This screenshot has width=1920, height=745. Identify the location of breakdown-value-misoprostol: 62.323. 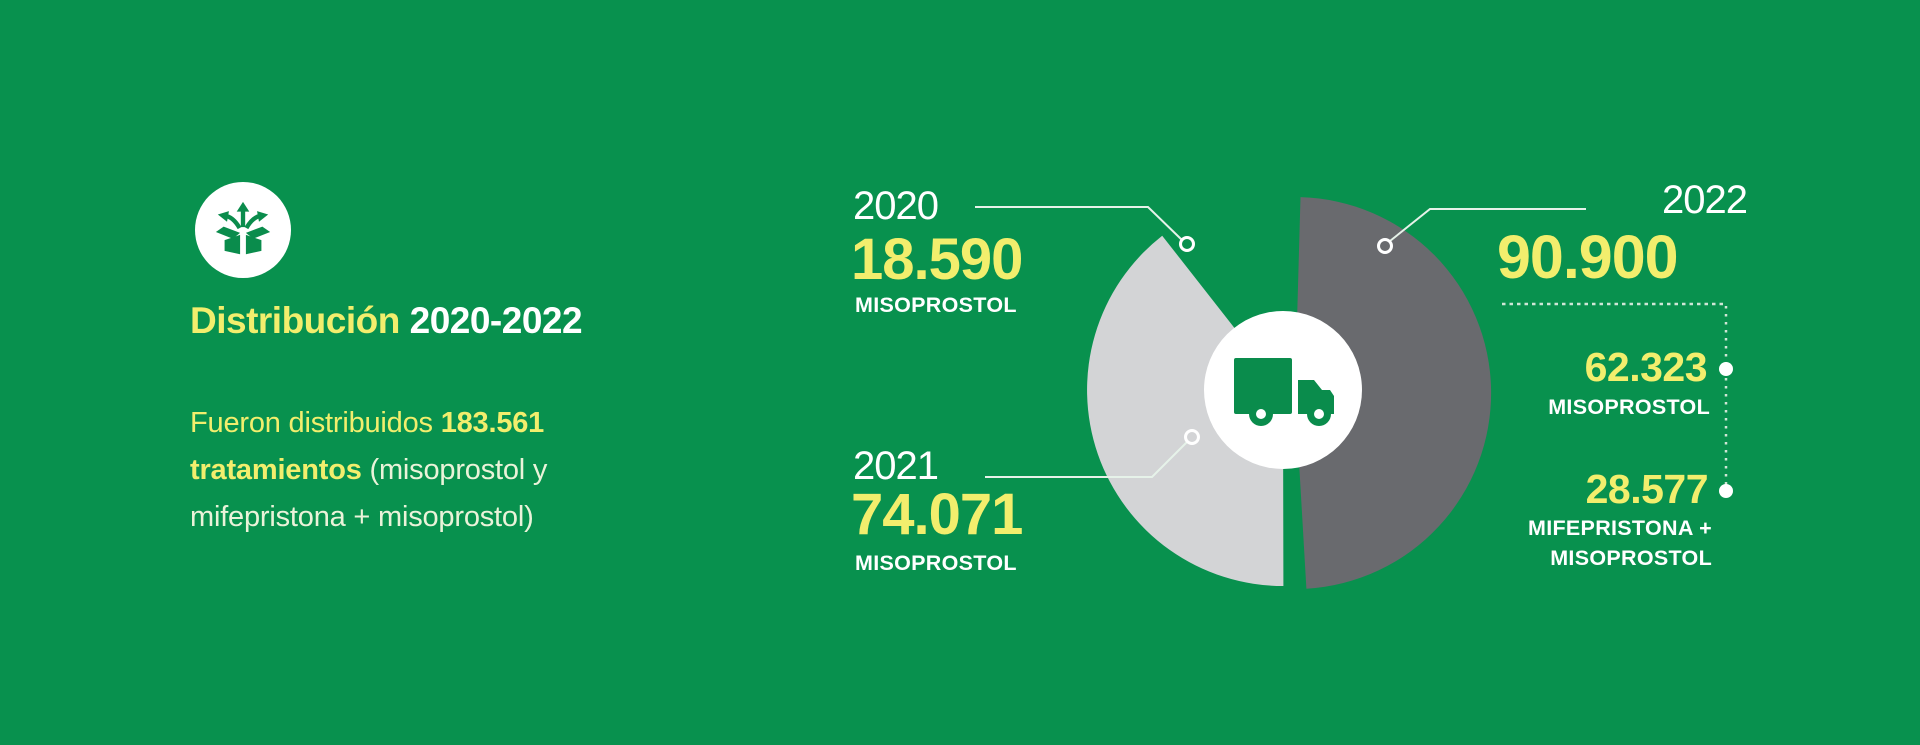
(1646, 367).